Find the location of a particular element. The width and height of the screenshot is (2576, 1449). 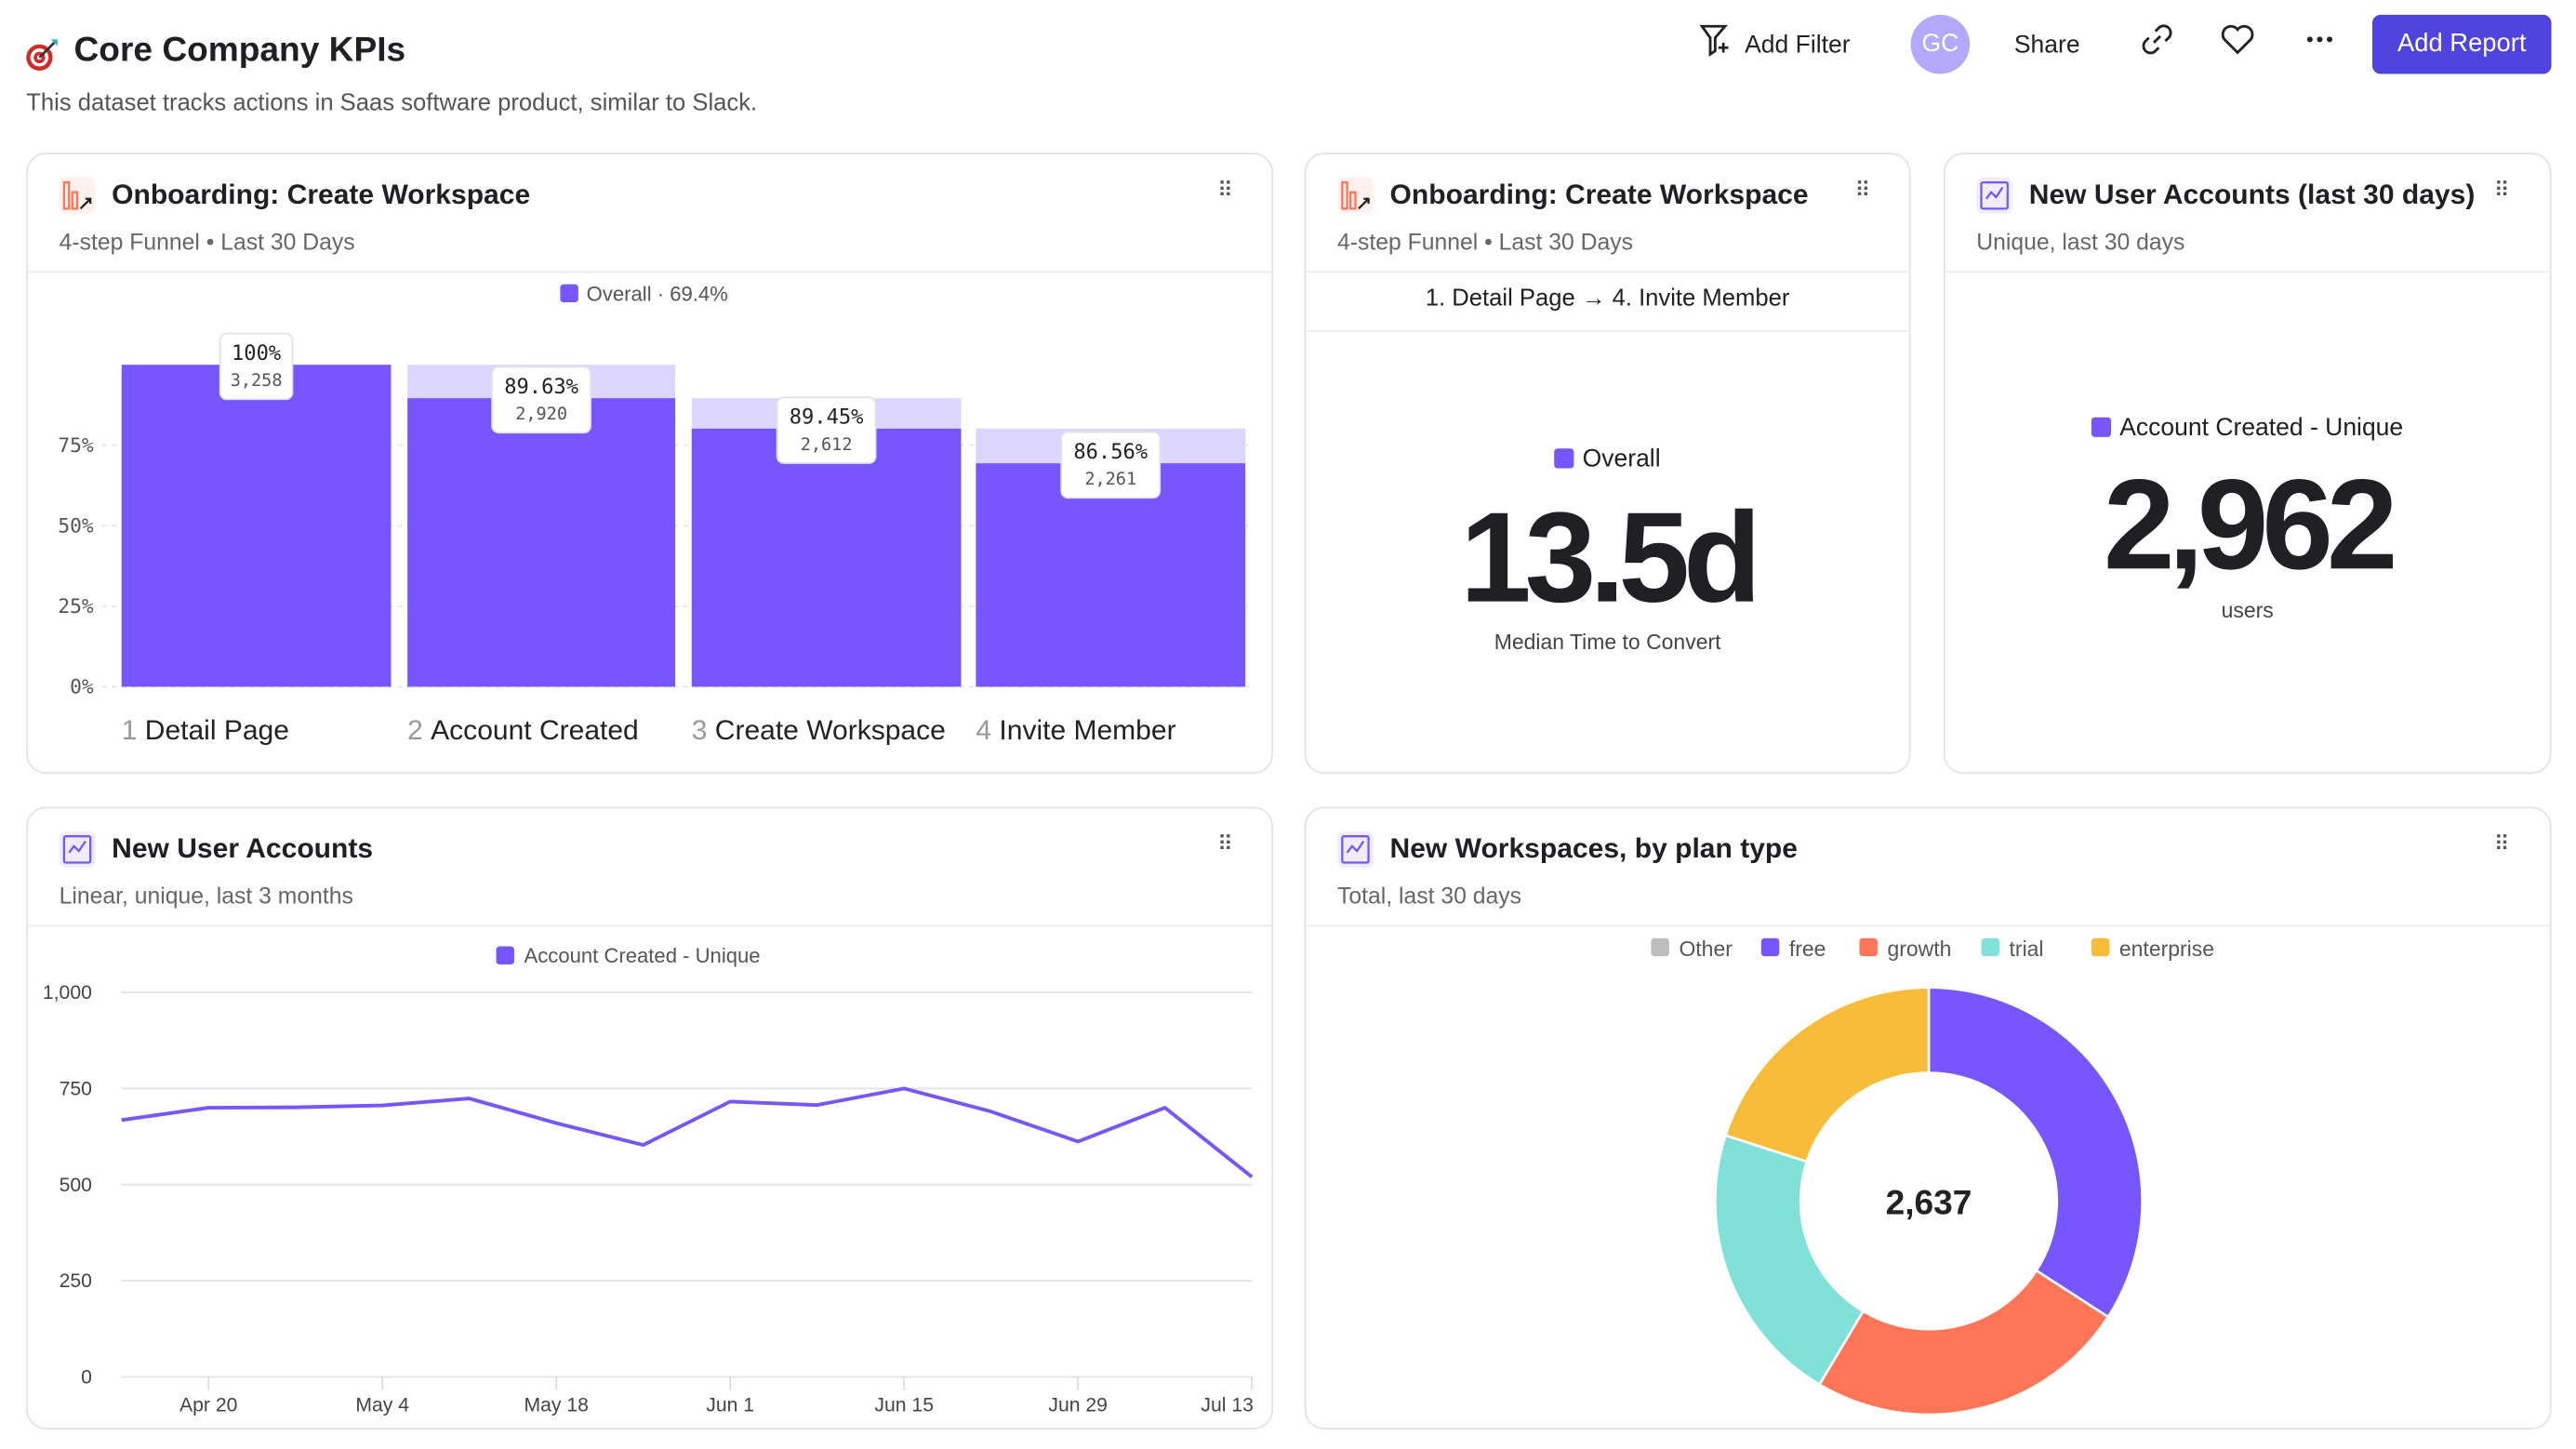

median-time-value: 13.5d is located at coordinates (1610, 557).